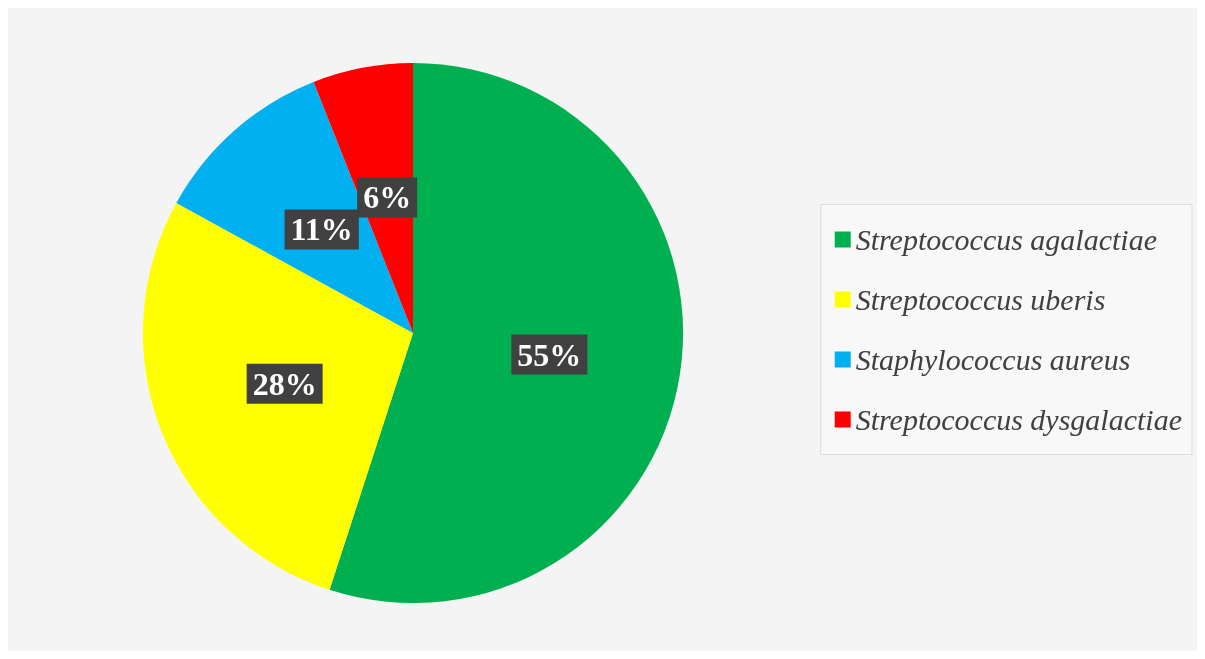  Describe the element at coordinates (993, 359) in the screenshot. I see `legend-label: Staphylococcus aureus` at that location.